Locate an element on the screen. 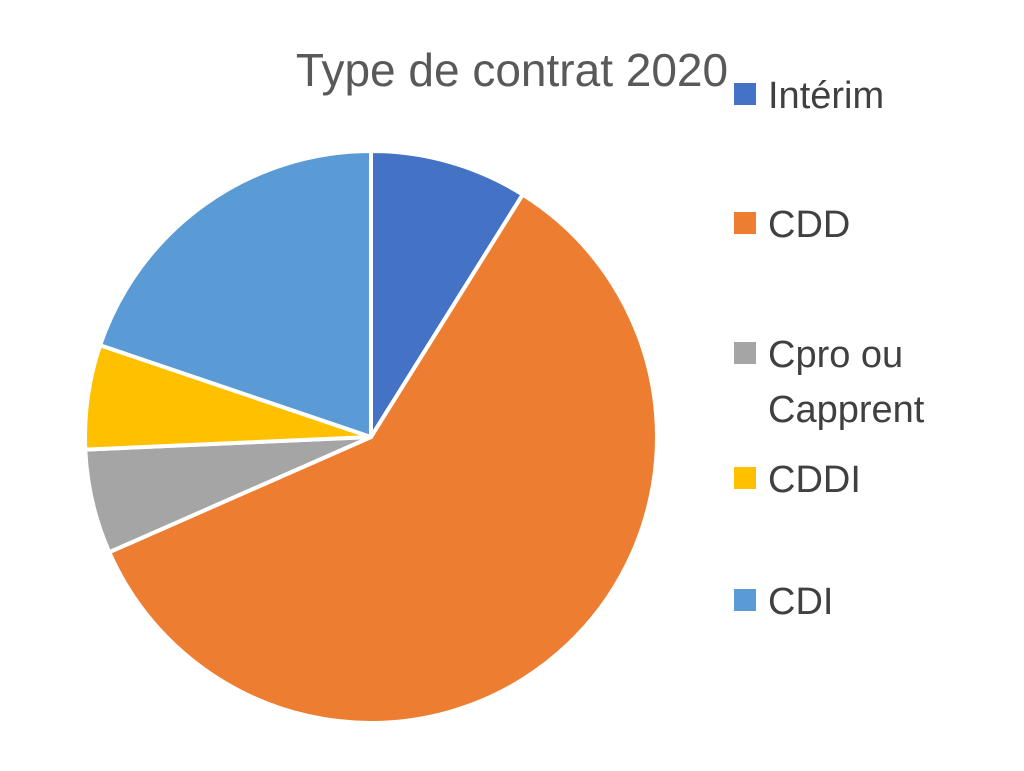 The image size is (1024, 771). legend: Intérim CDD Cpro ou Capprent CDDI CDI is located at coordinates (829, 349).